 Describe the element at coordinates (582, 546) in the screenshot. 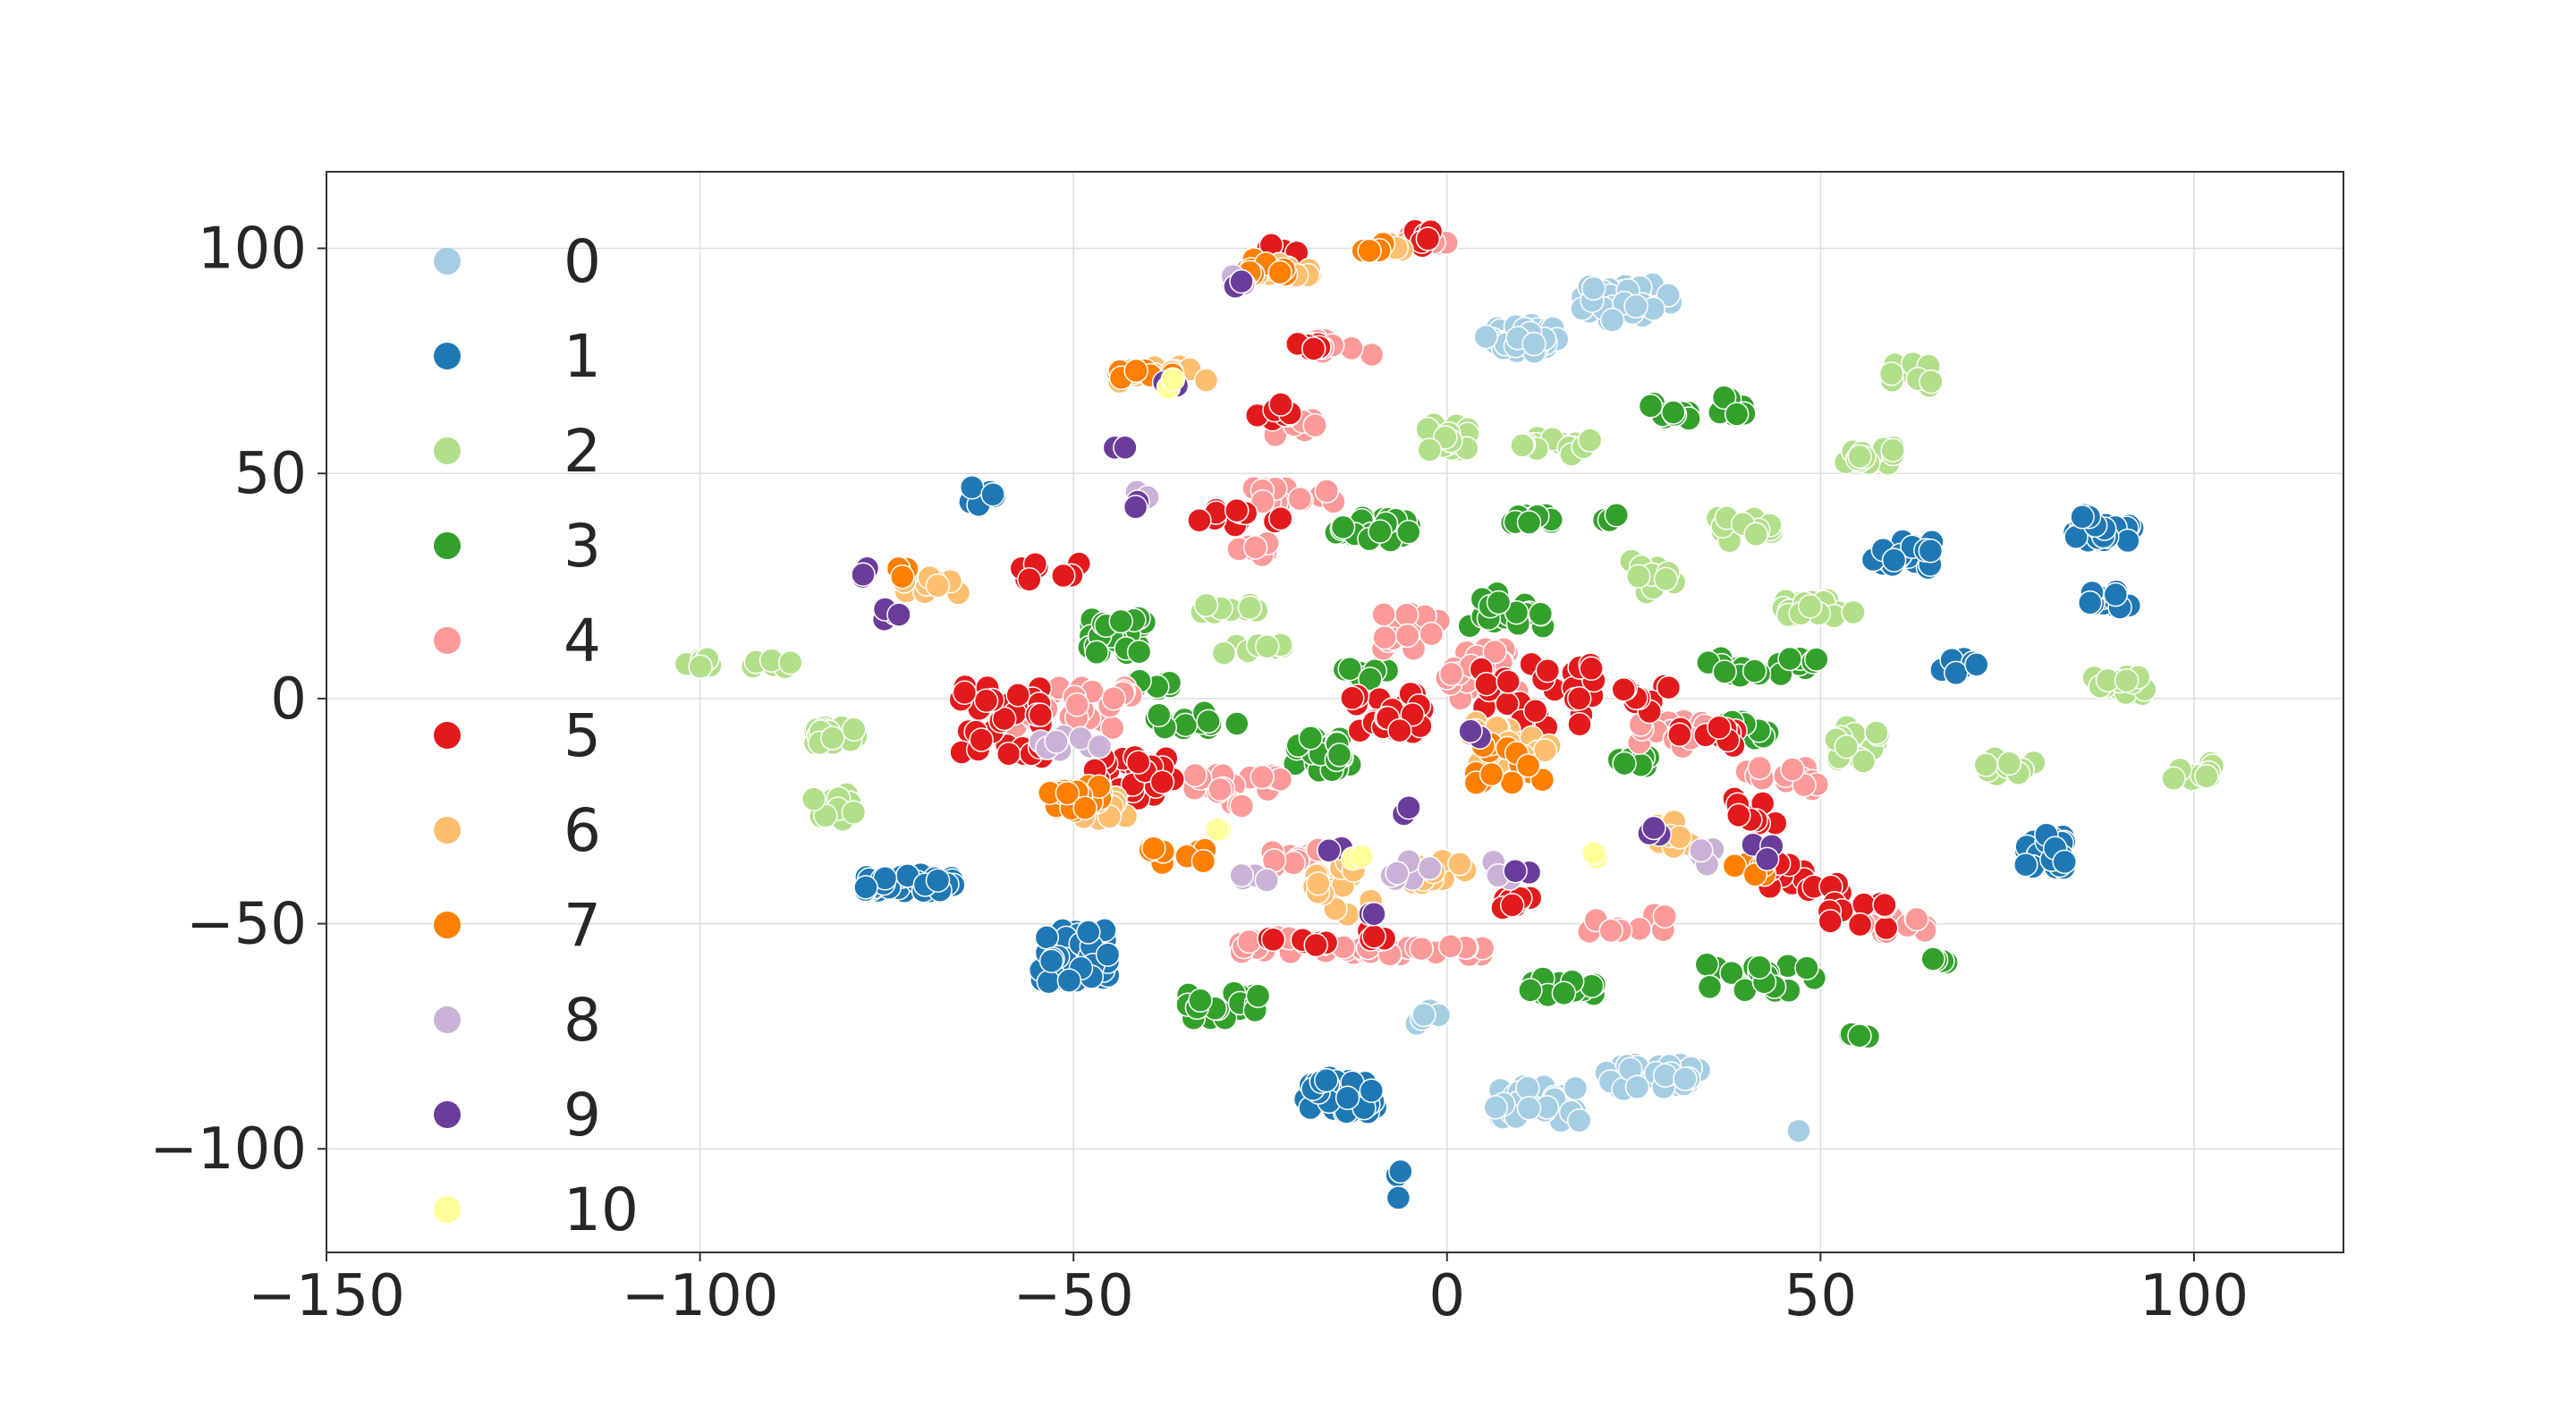

I see `legend-label: 3` at that location.